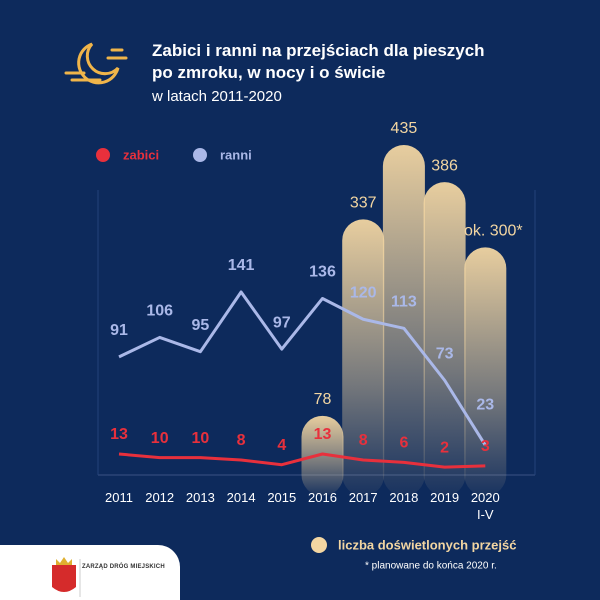 Image resolution: width=600 pixels, height=600 pixels. I want to click on x-tick-label: 2015, so click(282, 497).